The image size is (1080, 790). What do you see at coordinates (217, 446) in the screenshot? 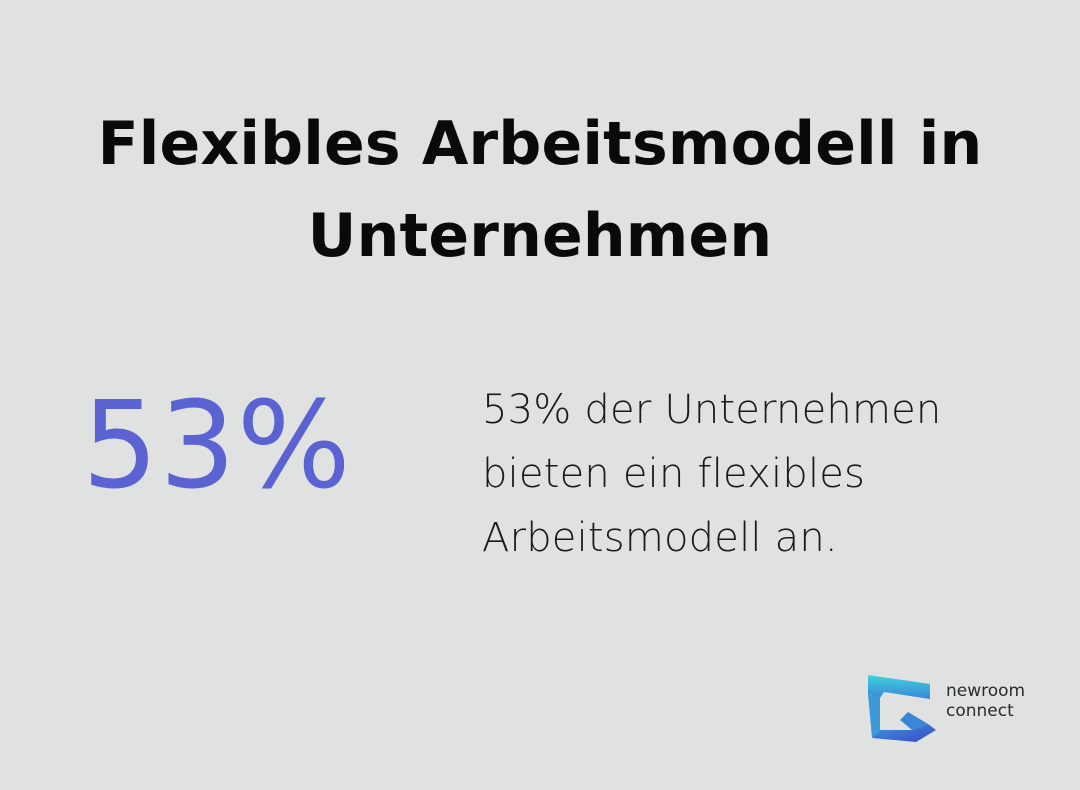
I see `stat-value: 53%` at bounding box center [217, 446].